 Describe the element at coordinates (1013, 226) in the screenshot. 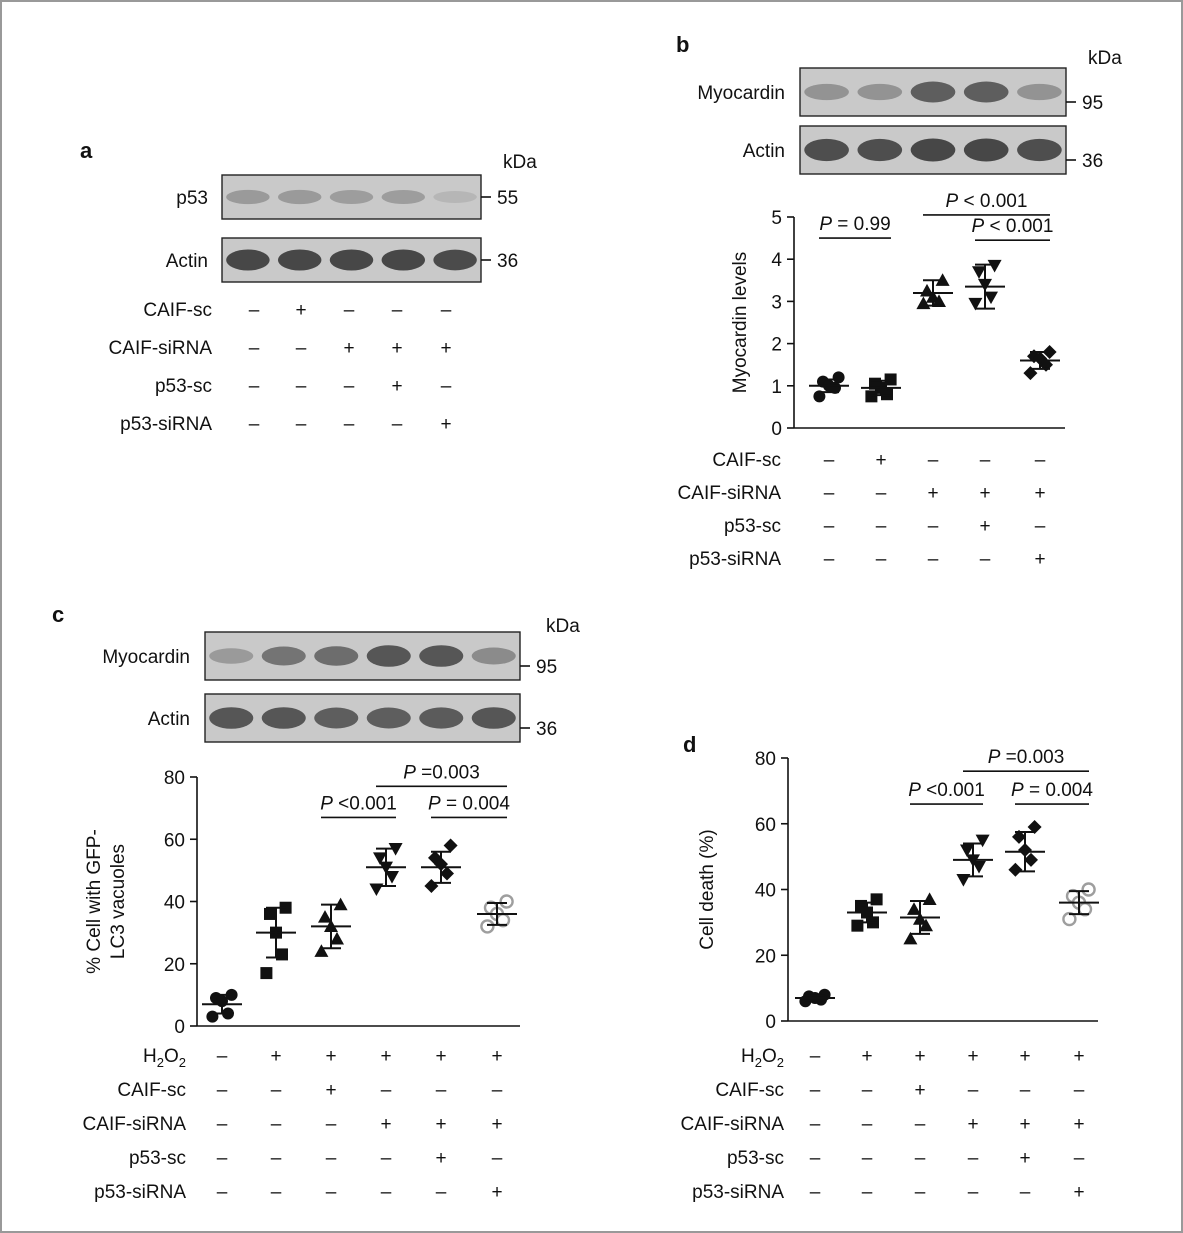

I see `p-value-label: P < 0.001` at that location.